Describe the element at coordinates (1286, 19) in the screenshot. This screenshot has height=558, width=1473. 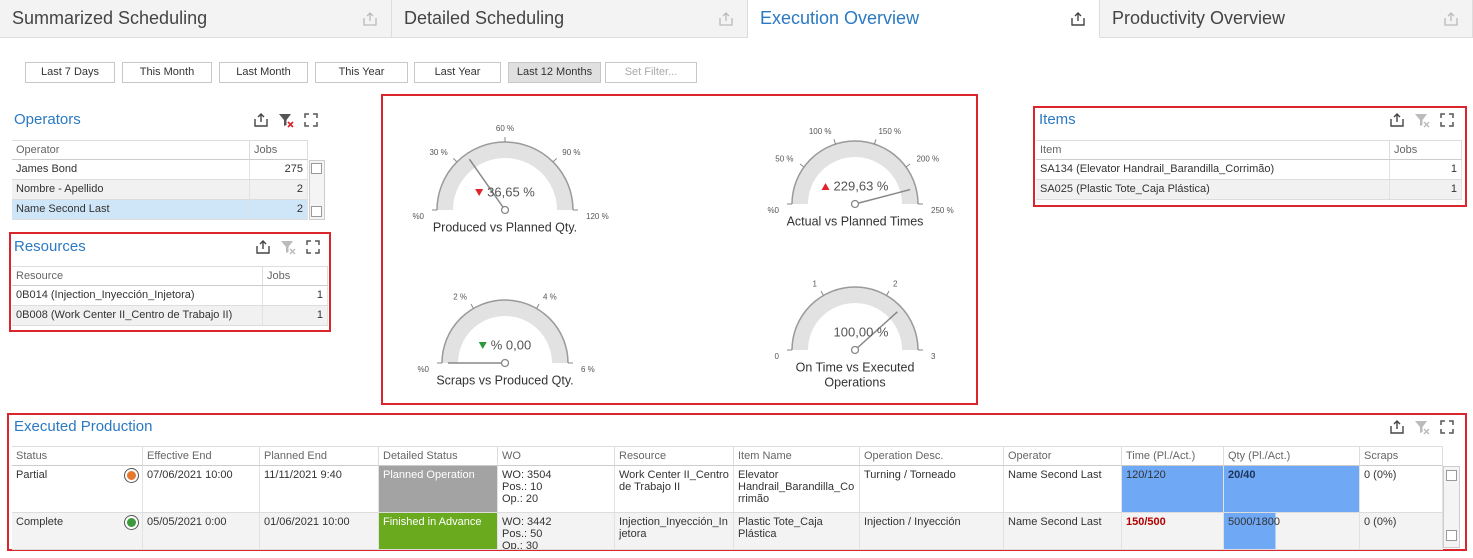
I see `tab: Productivity Overview` at that location.